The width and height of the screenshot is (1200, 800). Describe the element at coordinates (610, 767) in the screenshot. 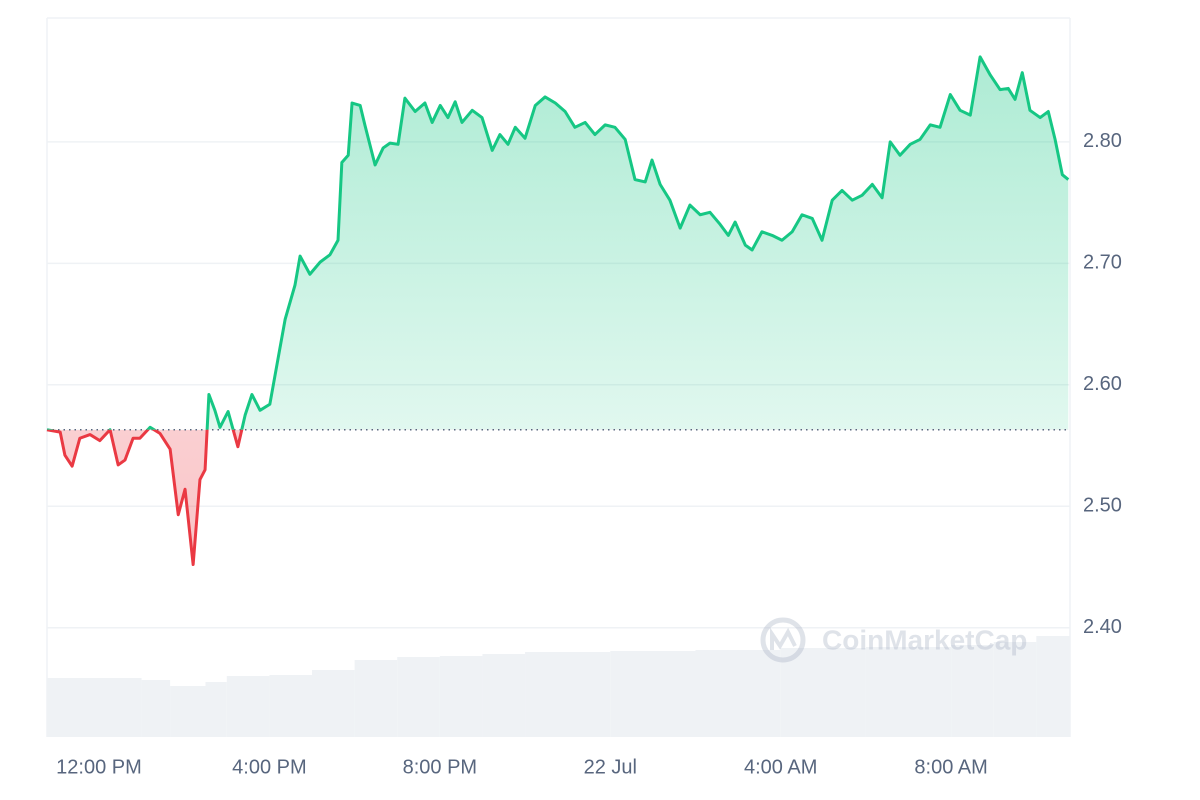

I see `x-tick-label: 22 Jul` at that location.